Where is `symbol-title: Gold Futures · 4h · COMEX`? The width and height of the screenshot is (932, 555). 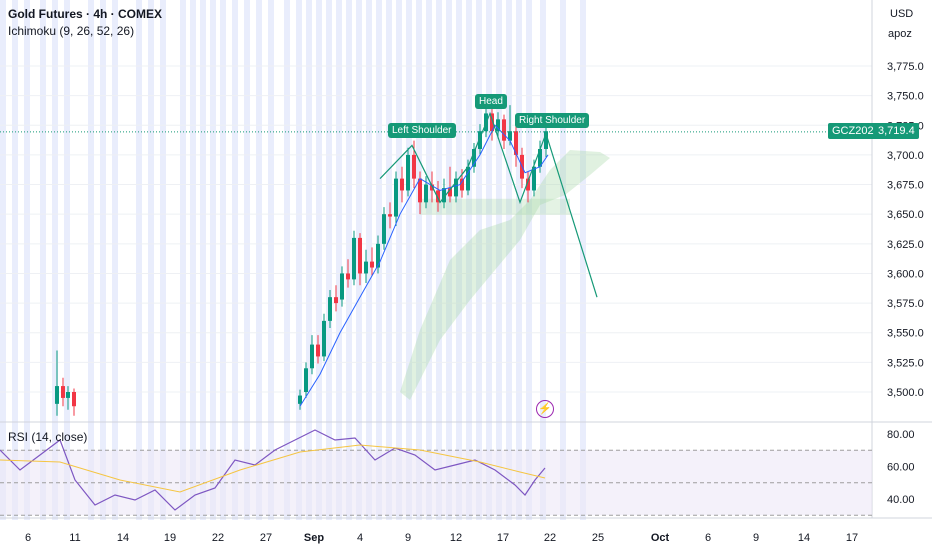 symbol-title: Gold Futures · 4h · COMEX is located at coordinates (85, 14).